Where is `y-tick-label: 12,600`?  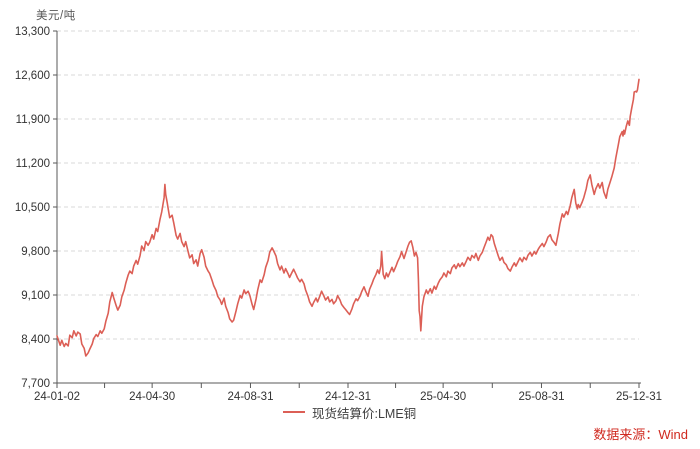
y-tick-label: 12,600 is located at coordinates (32, 76).